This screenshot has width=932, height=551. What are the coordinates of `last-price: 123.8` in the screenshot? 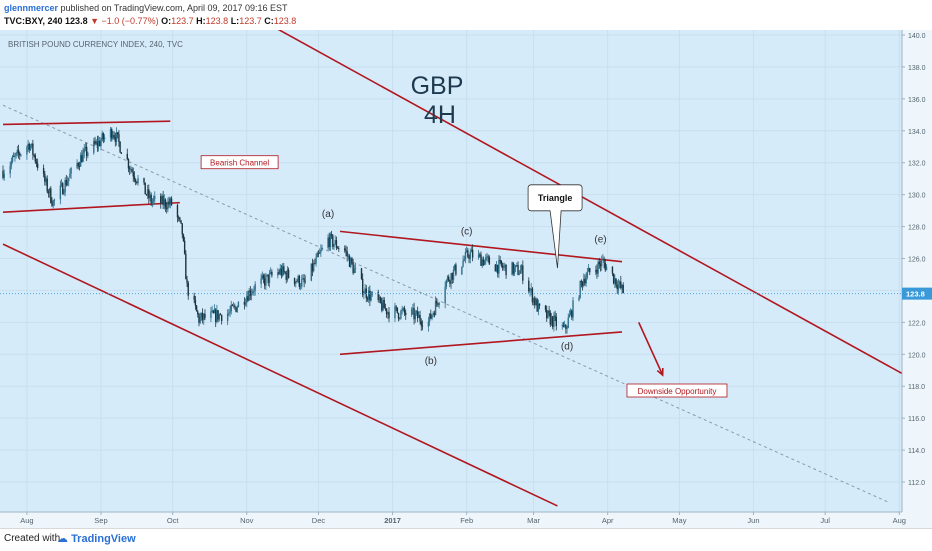 It's located at (76, 21).